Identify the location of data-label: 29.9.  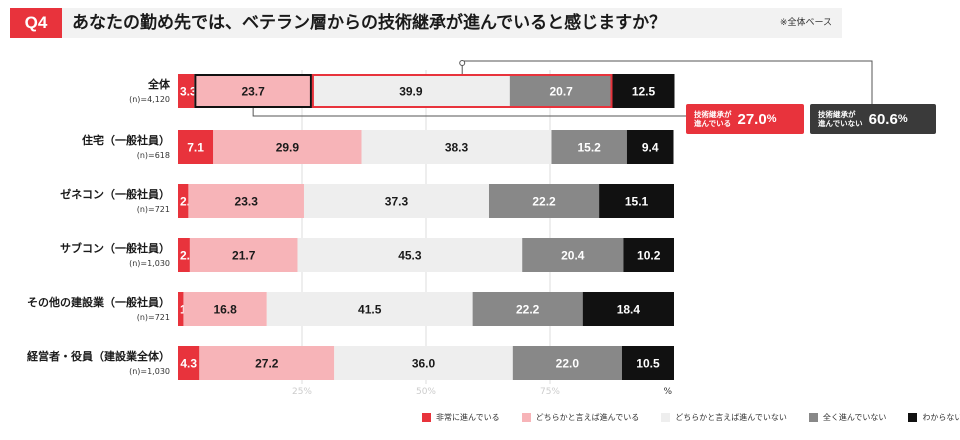
(288, 148).